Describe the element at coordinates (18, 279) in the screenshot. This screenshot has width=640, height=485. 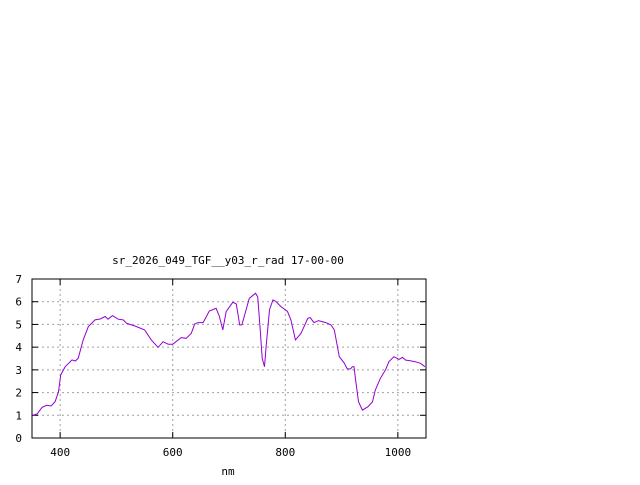
I see `y-tick-label: 7` at that location.